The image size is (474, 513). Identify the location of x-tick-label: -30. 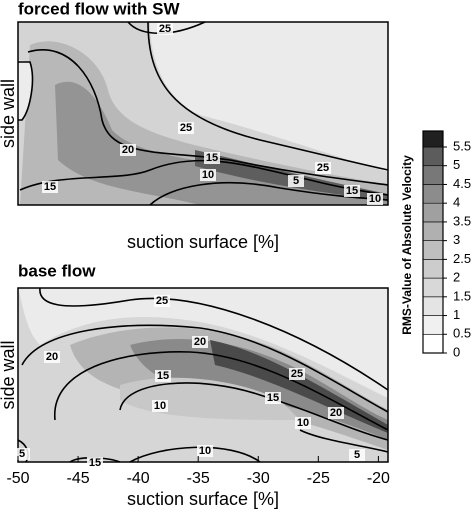
(258, 478).